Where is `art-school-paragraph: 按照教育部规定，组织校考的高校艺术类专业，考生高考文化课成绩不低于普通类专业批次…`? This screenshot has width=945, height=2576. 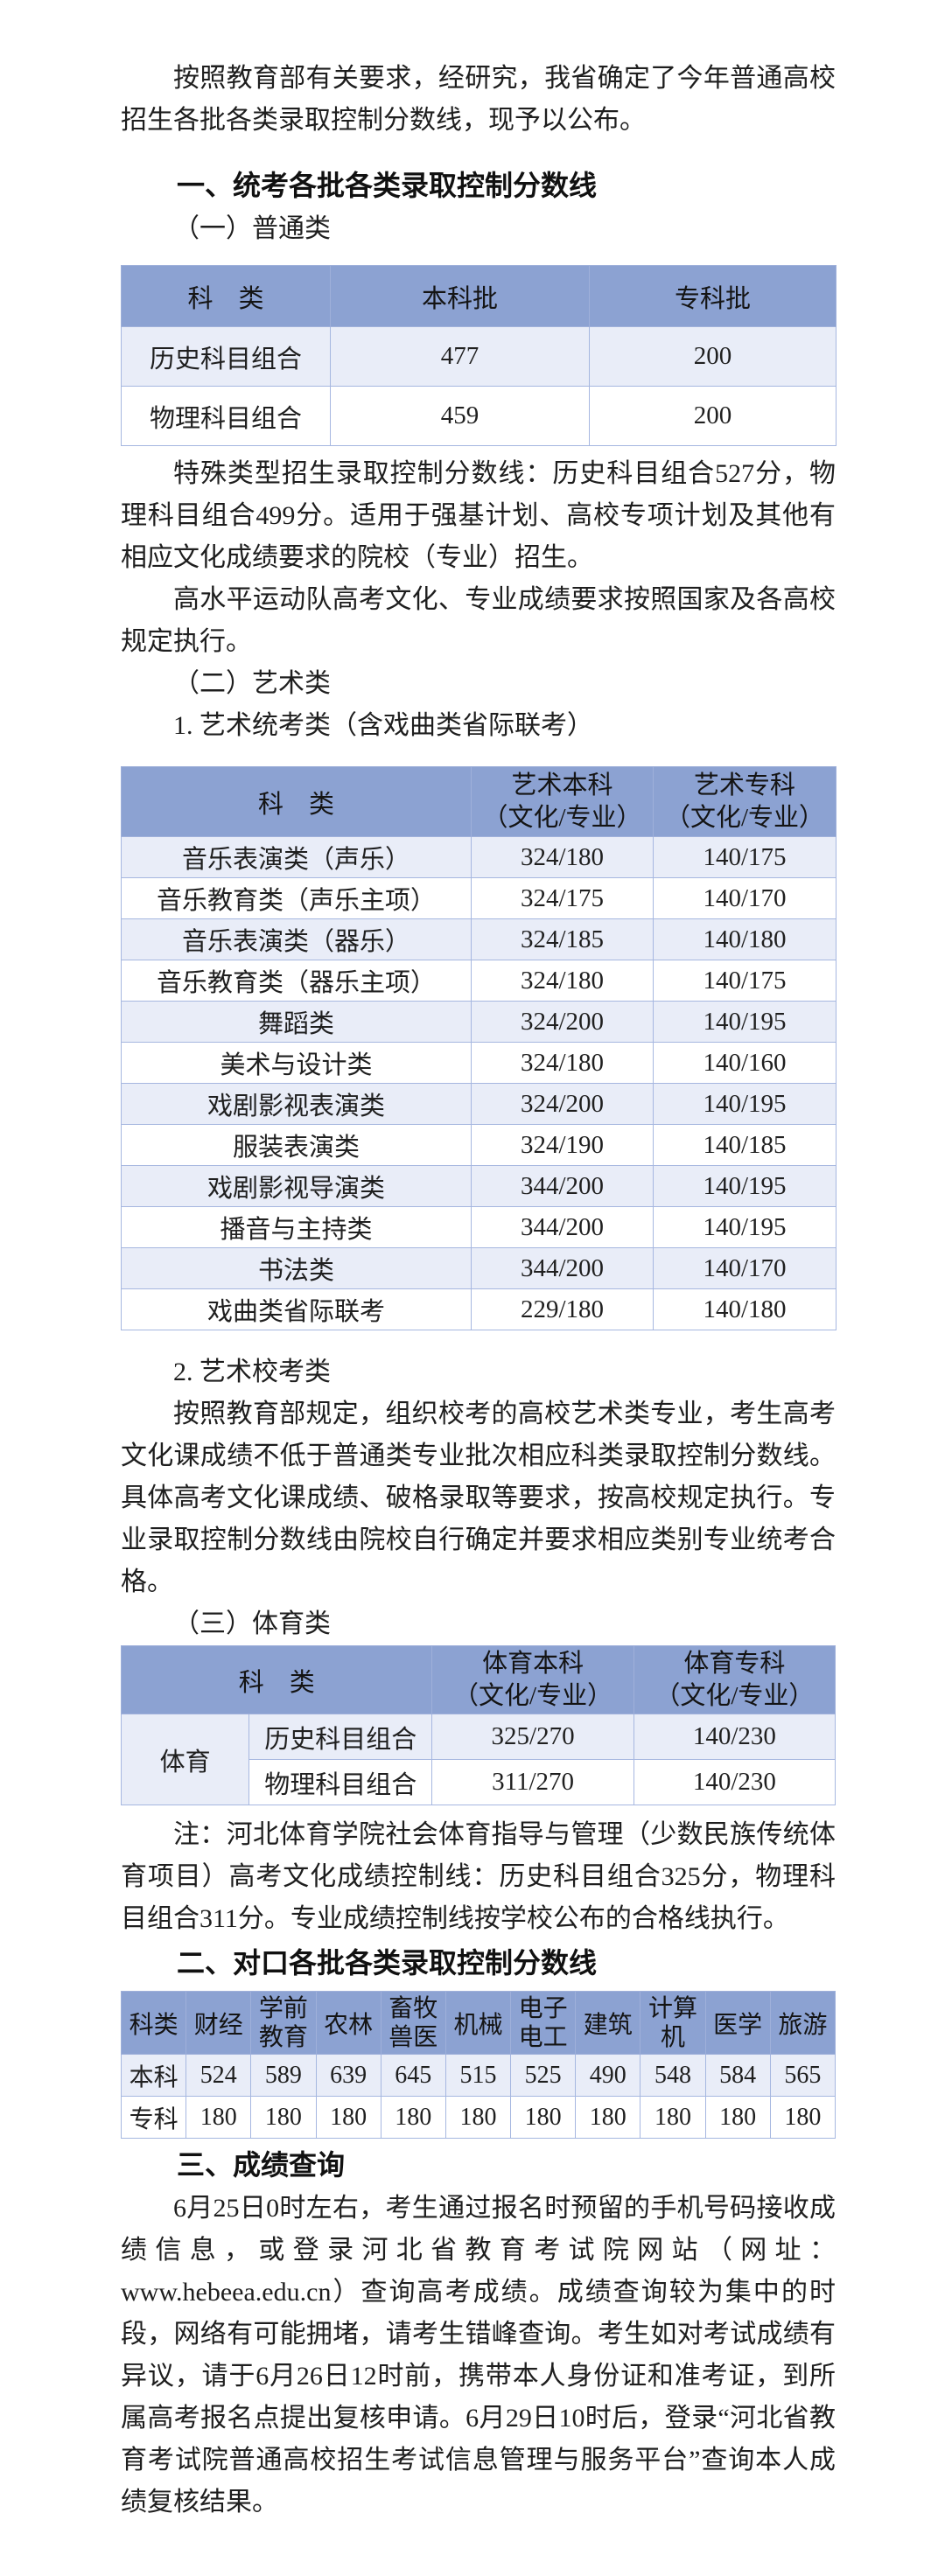 art-school-paragraph: 按照教育部规定，组织校考的高校艺术类专业，考生高考文化课成绩不低于普通类专业批次… is located at coordinates (478, 1498).